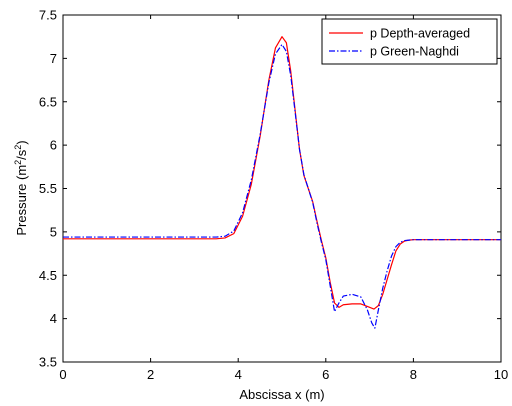 The height and width of the screenshot is (406, 512). I want to click on x-tick-label-4: 8, so click(413, 374).